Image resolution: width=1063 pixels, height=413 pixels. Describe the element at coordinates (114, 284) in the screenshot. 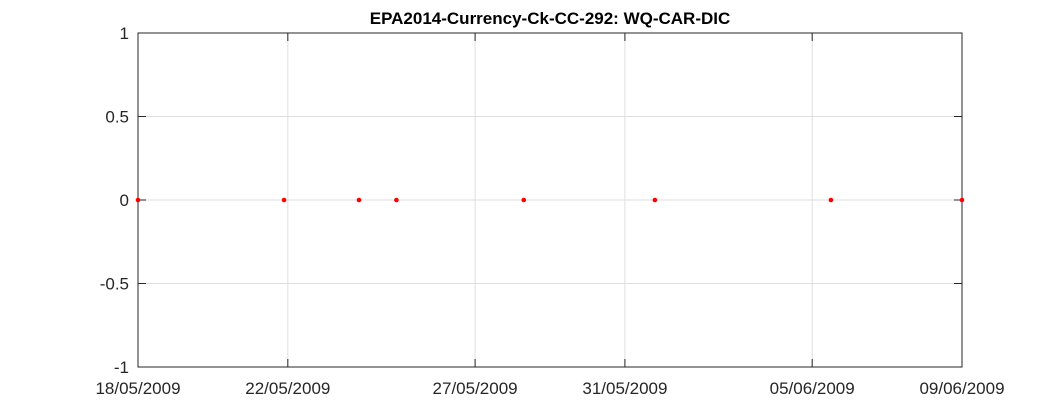

I see `y-tick-label: -0.5` at that location.